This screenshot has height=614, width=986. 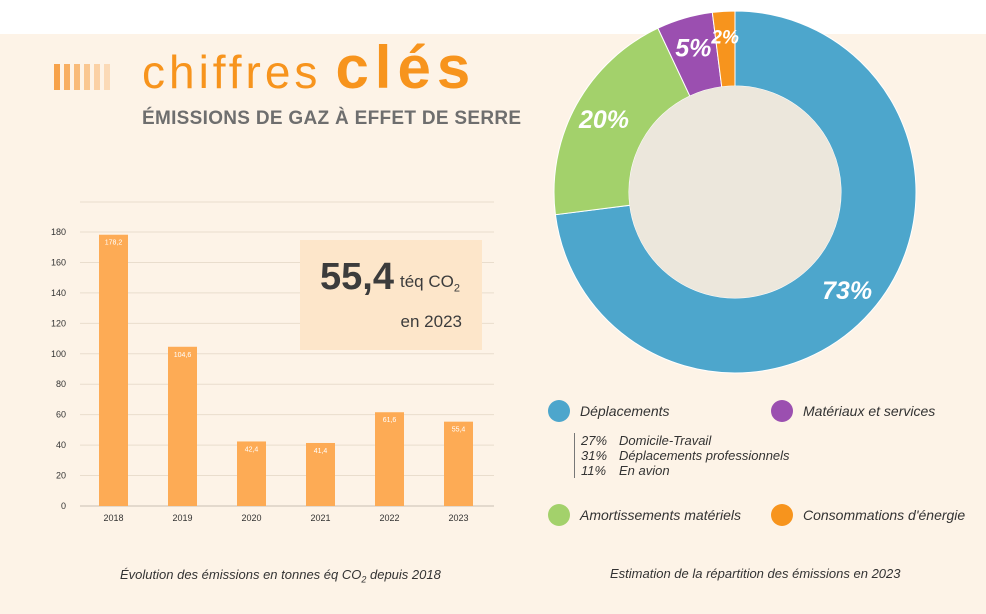 I want to click on slice-label: 73%, so click(x=847, y=291).